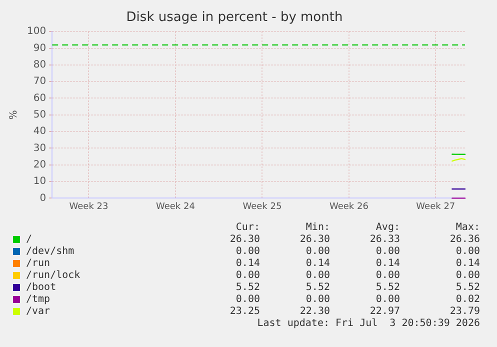 This screenshot has width=497, height=347. What do you see at coordinates (39, 114) in the screenshot?
I see `y-tick-label: 50` at bounding box center [39, 114].